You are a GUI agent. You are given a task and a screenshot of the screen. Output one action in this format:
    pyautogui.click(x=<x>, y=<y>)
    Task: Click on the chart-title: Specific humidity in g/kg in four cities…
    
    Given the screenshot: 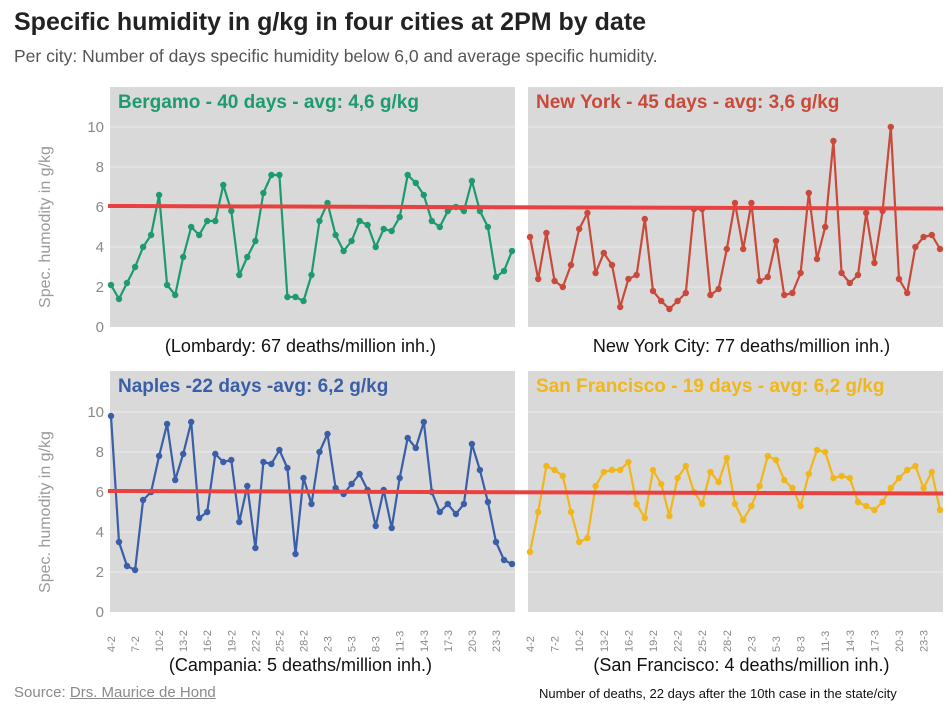 What is the action you would take?
    pyautogui.click(x=330, y=22)
    